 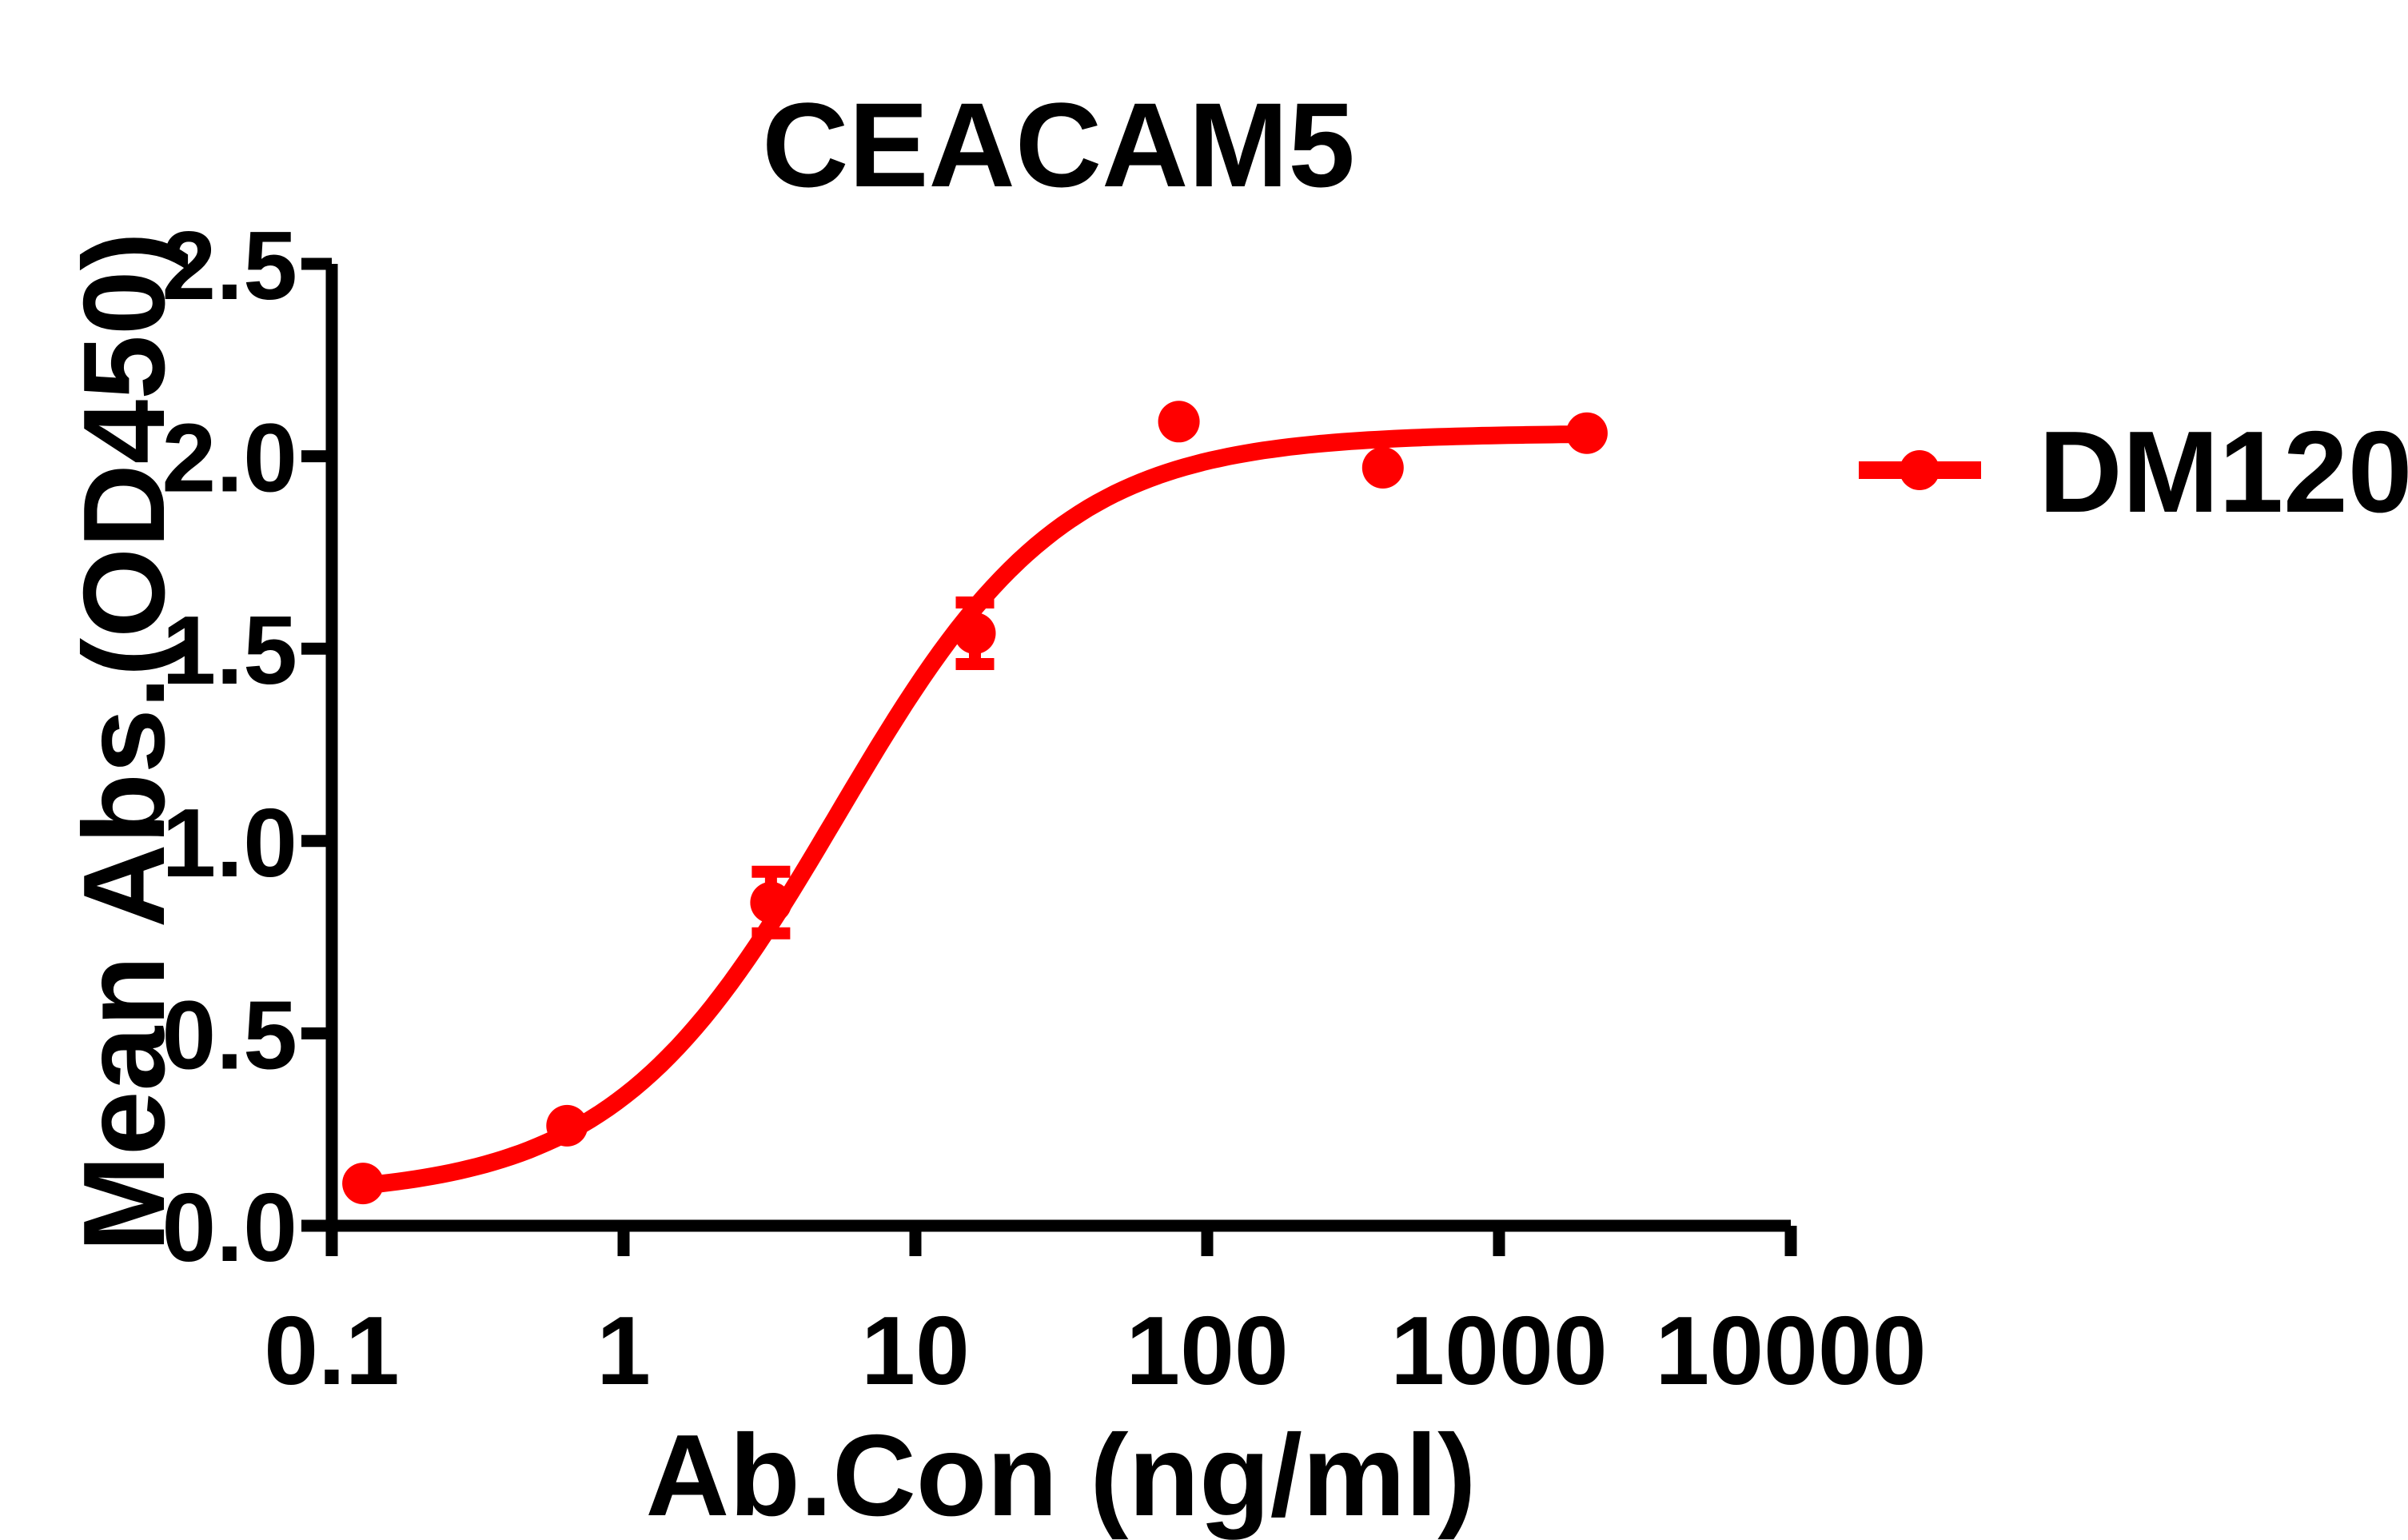 What do you see at coordinates (229, 650) in the screenshot?
I see `y-tick-label-1.5: 1.5` at bounding box center [229, 650].